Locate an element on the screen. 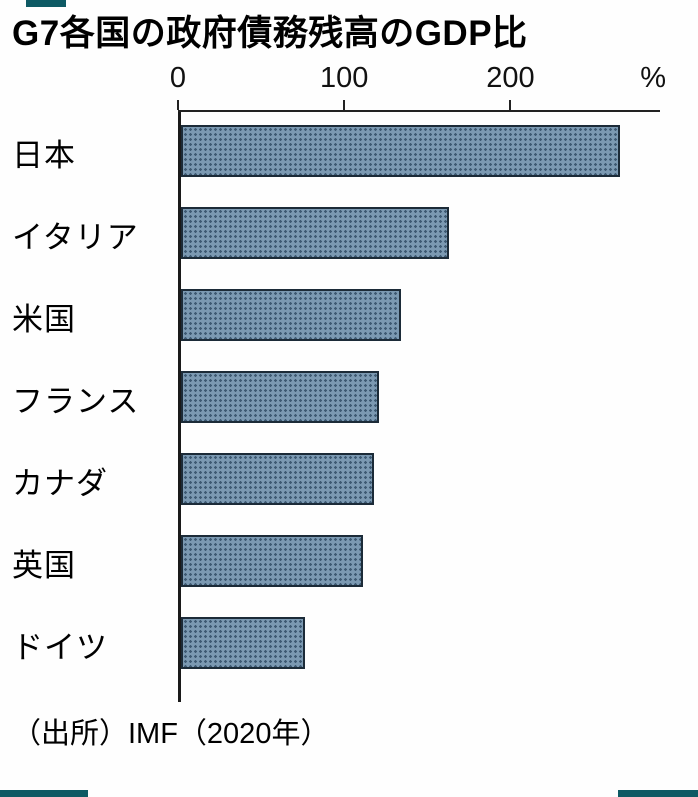 Image resolution: width=698 pixels, height=797 pixels. bar-row: 日本 is located at coordinates (335, 152).